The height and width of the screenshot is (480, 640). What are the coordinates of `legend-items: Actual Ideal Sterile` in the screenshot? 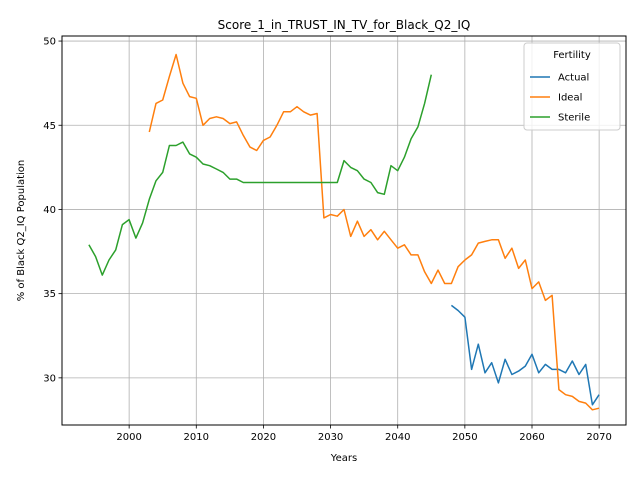 It's located at (560, 98).